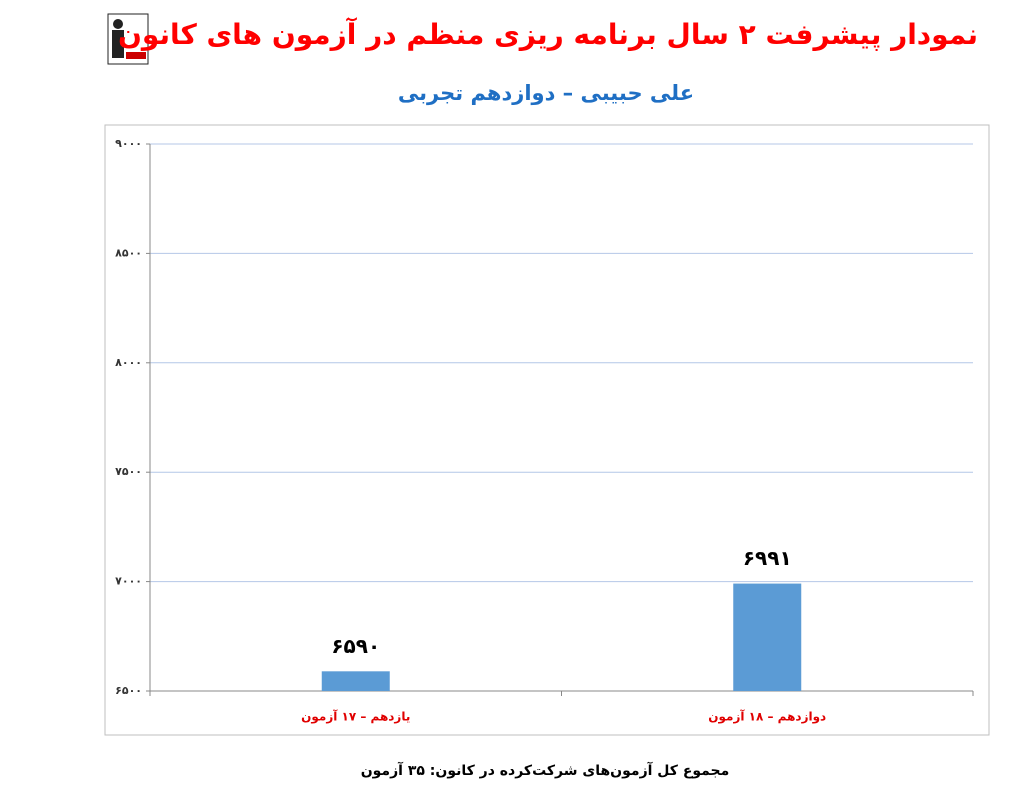 This screenshot has width=1033, height=799. Describe the element at coordinates (128, 690) in the screenshot. I see `y-tick-label: ۶۵۰۰` at that location.